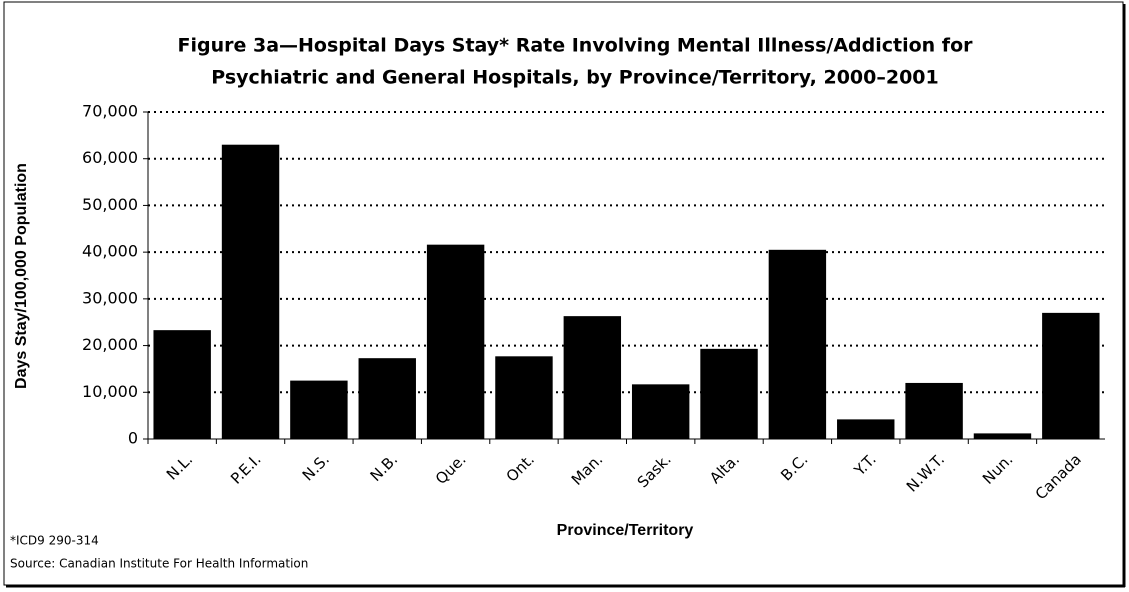 Image resolution: width=1129 pixels, height=592 pixels. Describe the element at coordinates (110, 344) in the screenshot. I see `y-tick-label: 20,000` at that location.